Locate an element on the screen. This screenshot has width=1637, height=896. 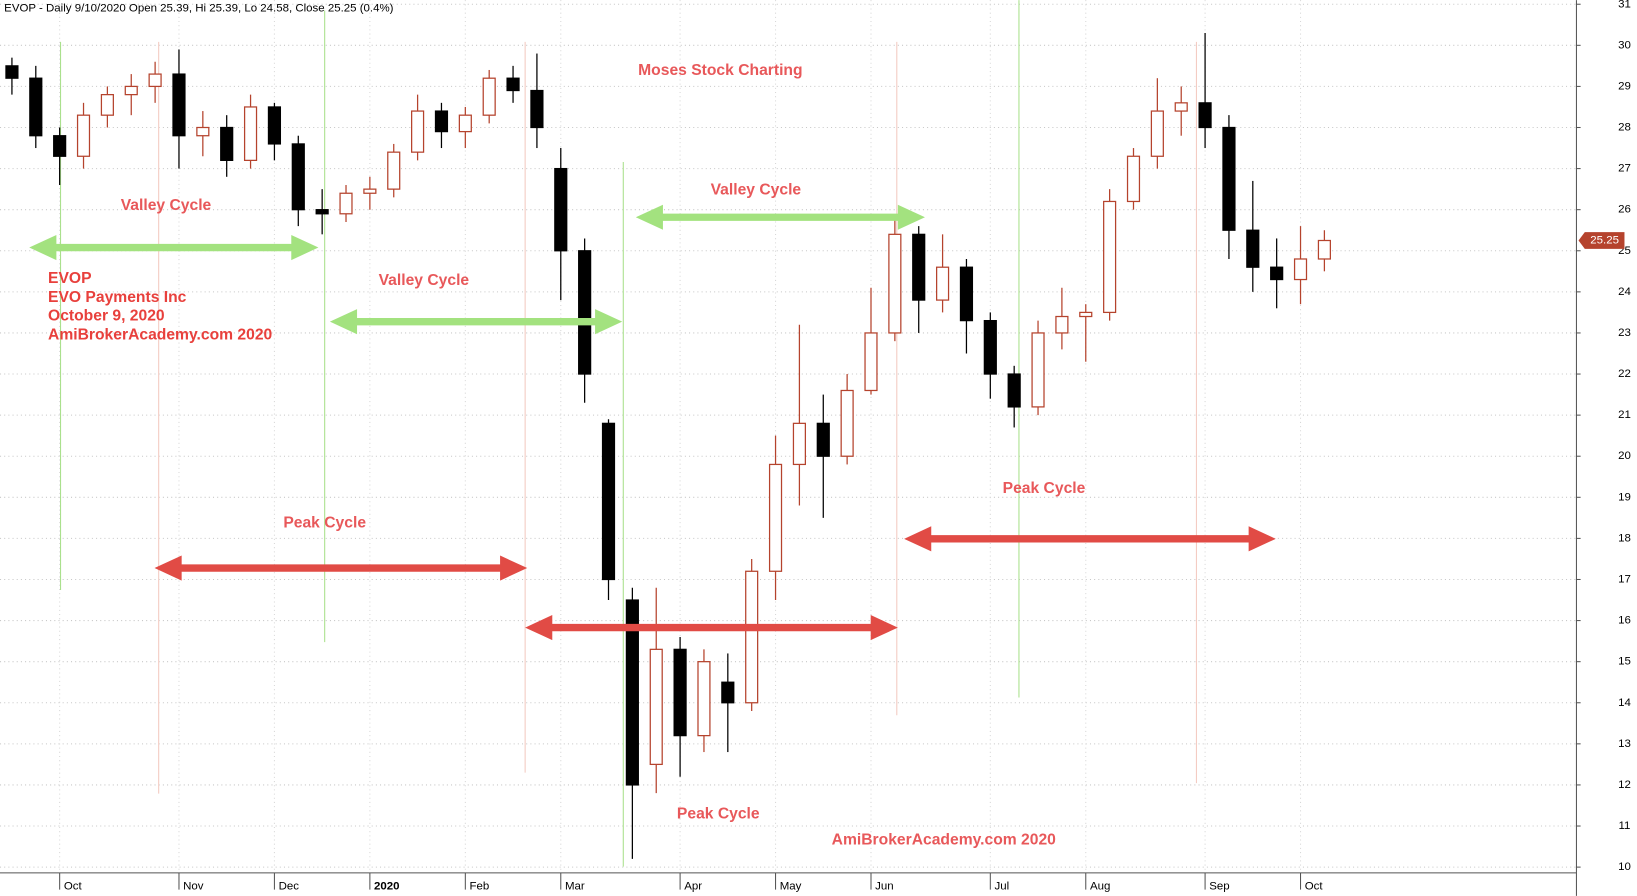
annotation: EVO Payments Inc is located at coordinates (117, 297).